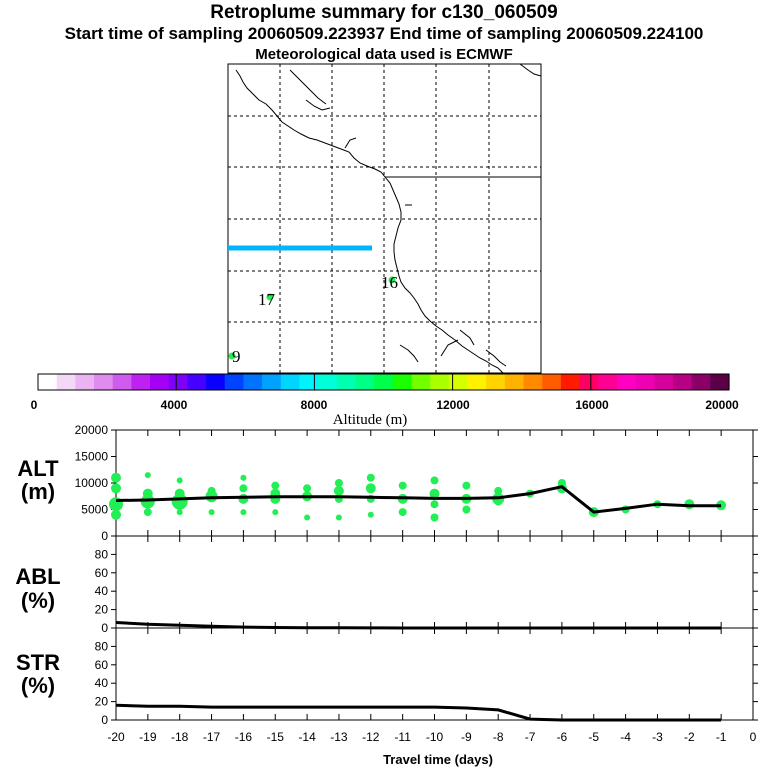  Describe the element at coordinates (307, 737) in the screenshot. I see `x-tick-label: -14` at that location.